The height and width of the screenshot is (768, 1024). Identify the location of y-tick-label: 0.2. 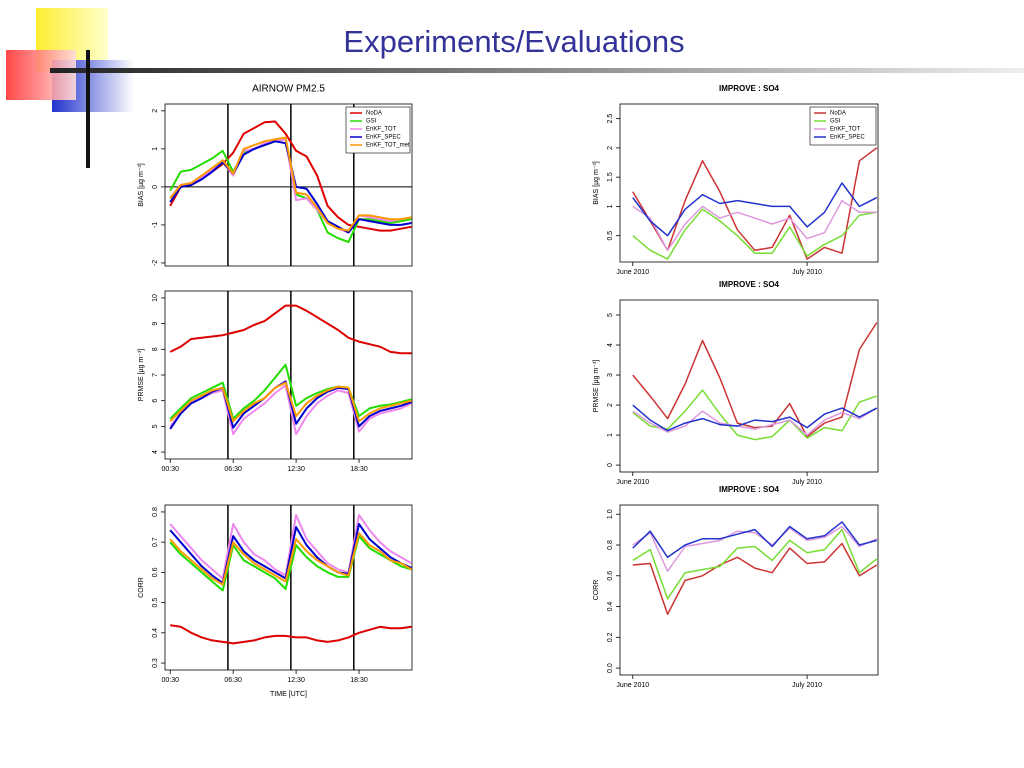
(610, 637).